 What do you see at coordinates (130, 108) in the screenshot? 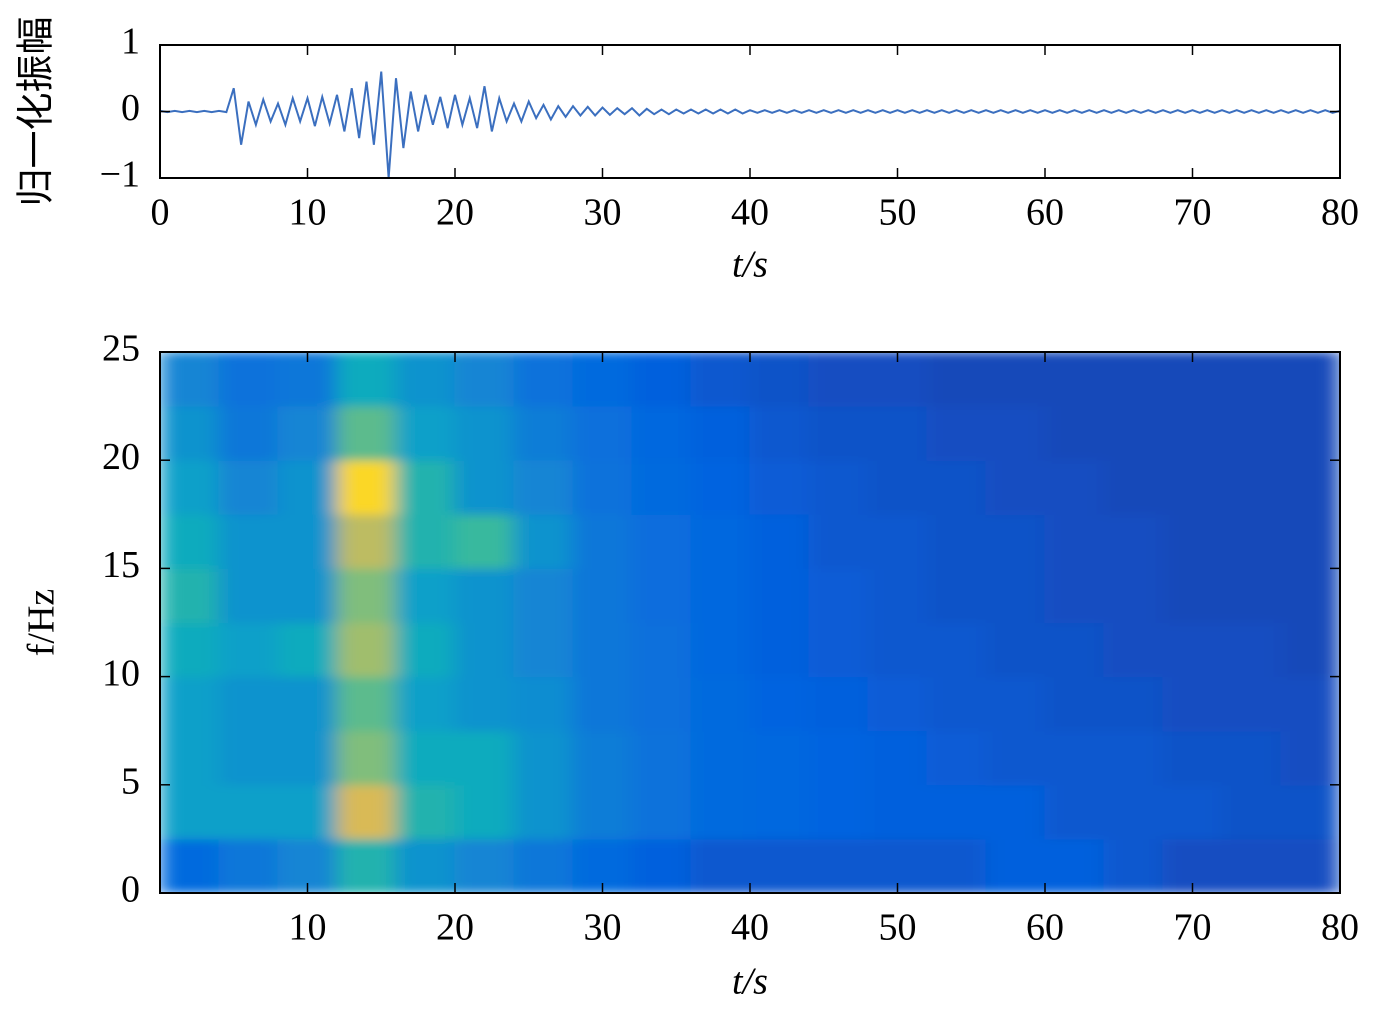
I see `y-tick-label: 0` at bounding box center [130, 108].